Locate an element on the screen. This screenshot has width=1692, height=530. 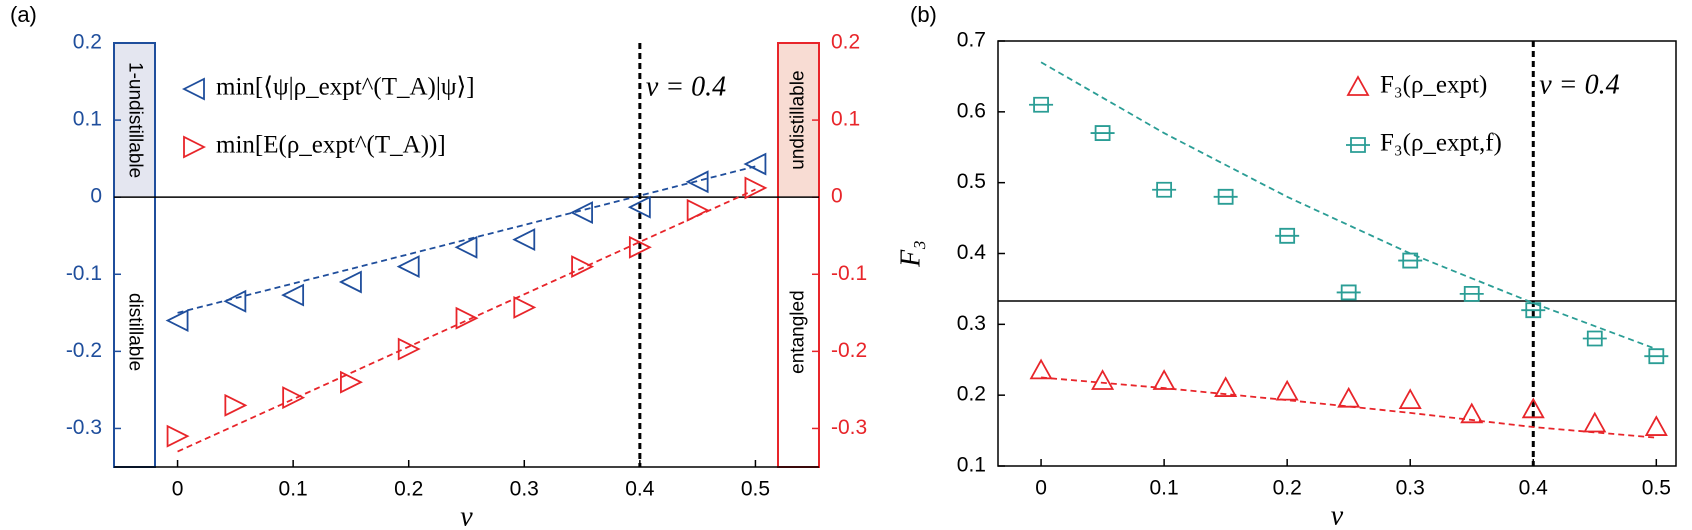
y-tick-label: 0 is located at coordinates (96, 196).